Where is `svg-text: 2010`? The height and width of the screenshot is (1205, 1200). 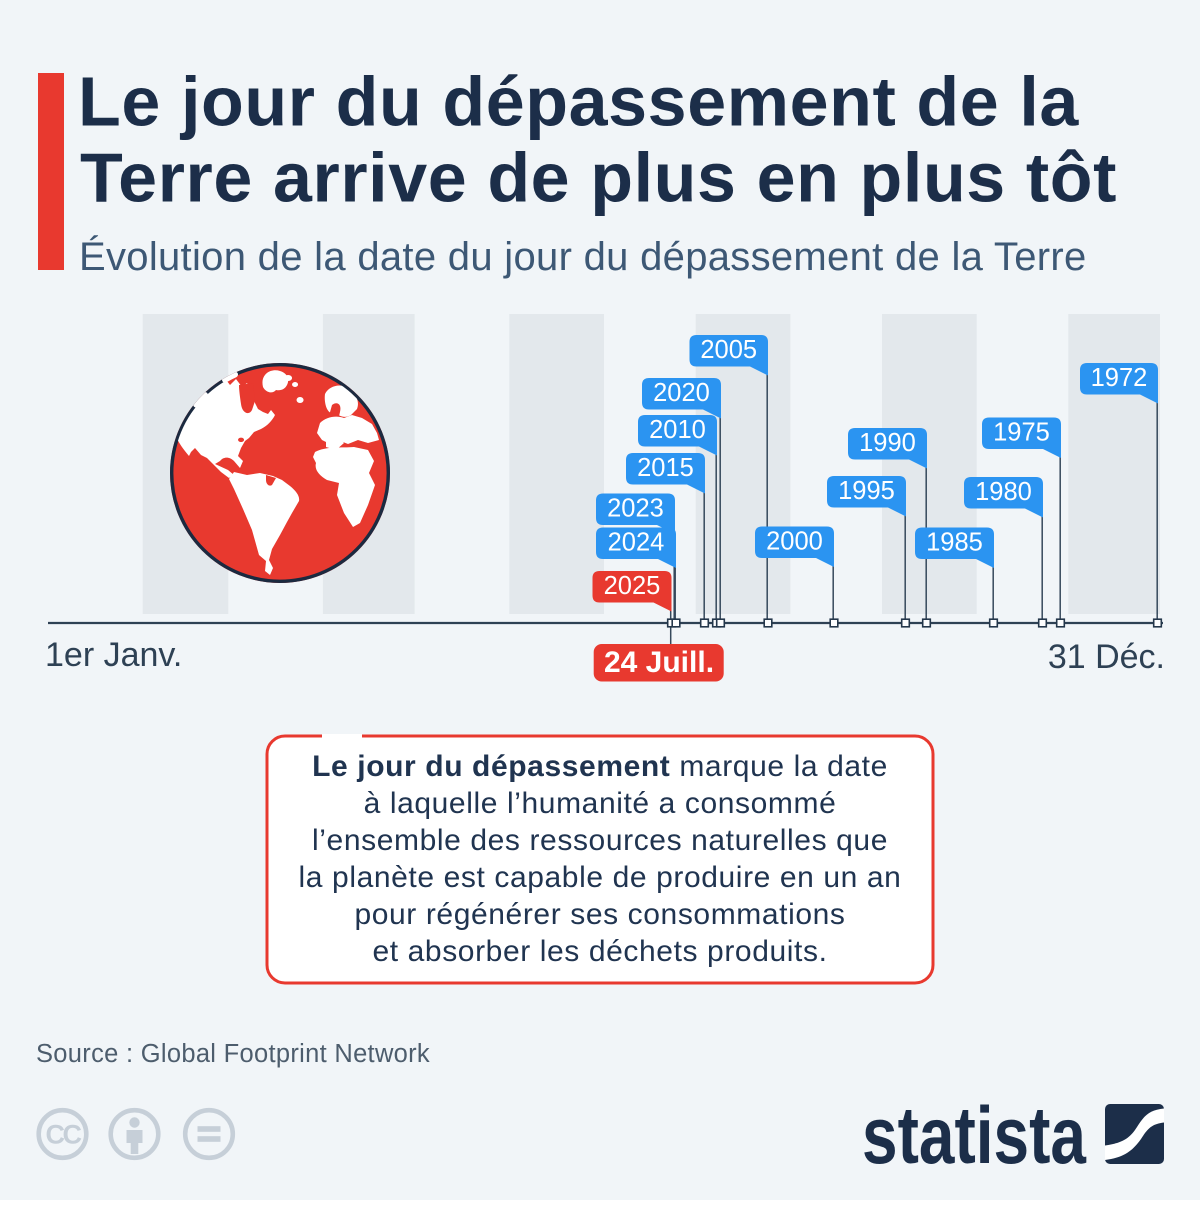 svg-text: 2010 is located at coordinates (677, 430).